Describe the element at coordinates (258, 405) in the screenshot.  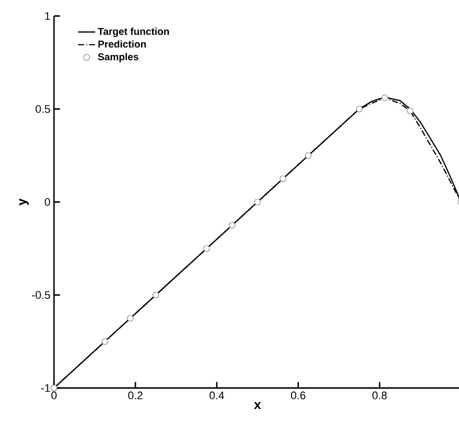
I see `x-axis-title: x` at that location.